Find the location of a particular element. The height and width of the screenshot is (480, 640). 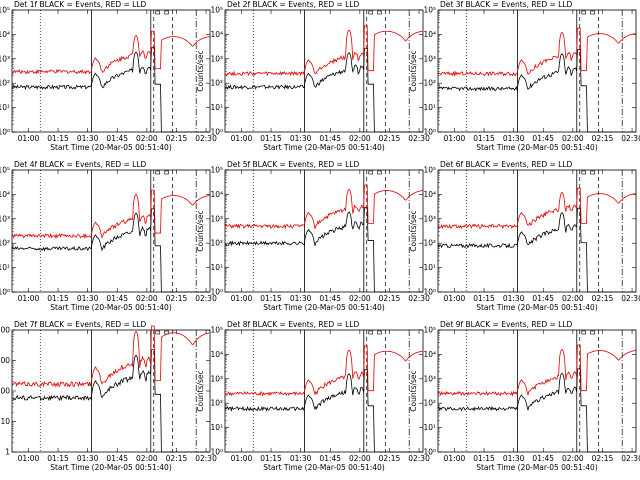

panel-title: Det 2f BLACK = Events, RED = LLD is located at coordinates (293, 4).